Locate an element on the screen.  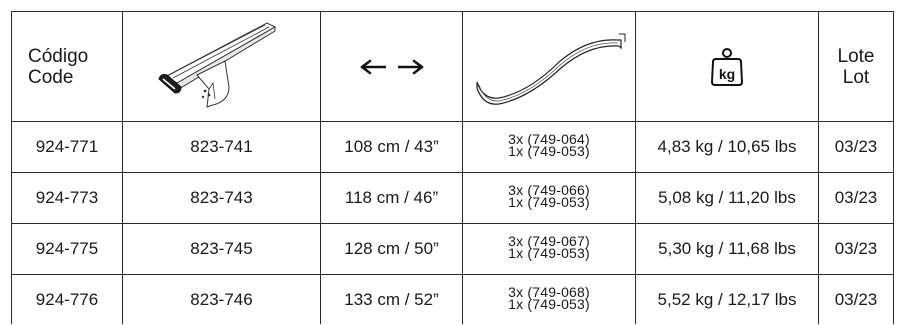
cell-profile: 3x (749-064) 1x (749-053) is located at coordinates (549, 147).